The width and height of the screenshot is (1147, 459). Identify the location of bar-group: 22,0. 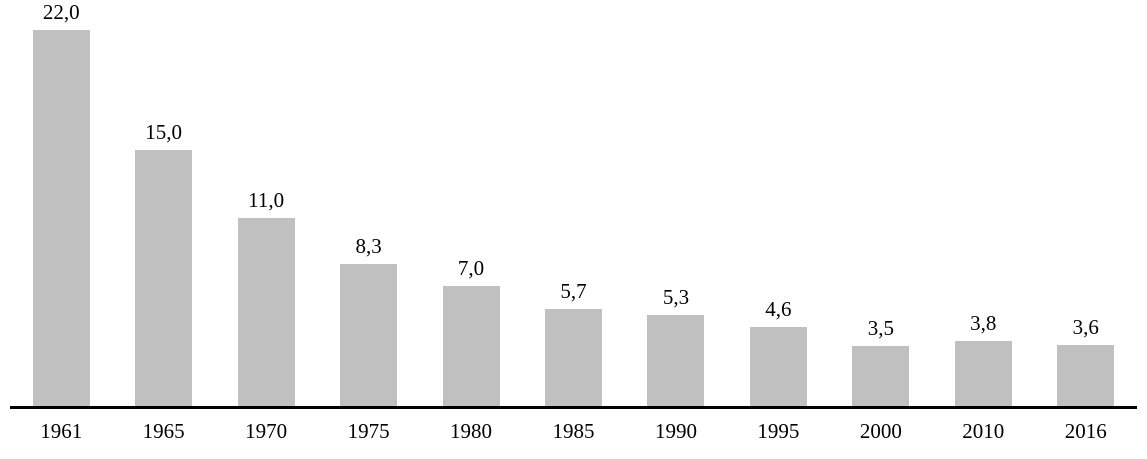
(61, 203).